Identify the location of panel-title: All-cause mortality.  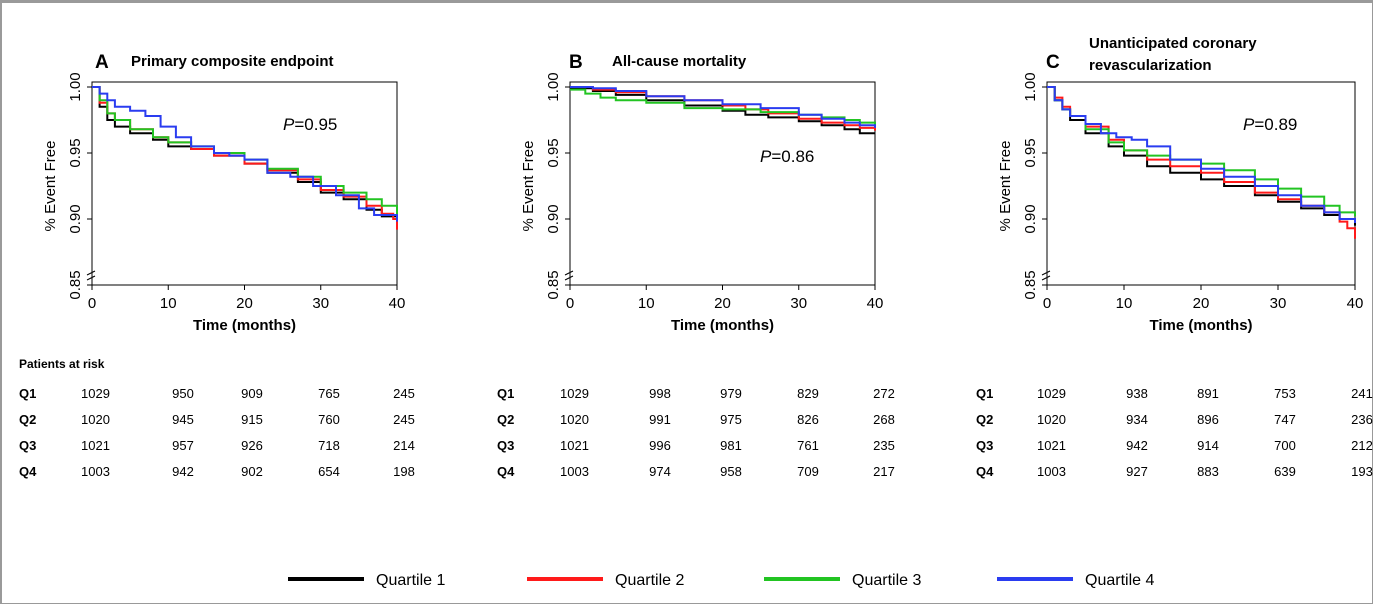
(679, 61).